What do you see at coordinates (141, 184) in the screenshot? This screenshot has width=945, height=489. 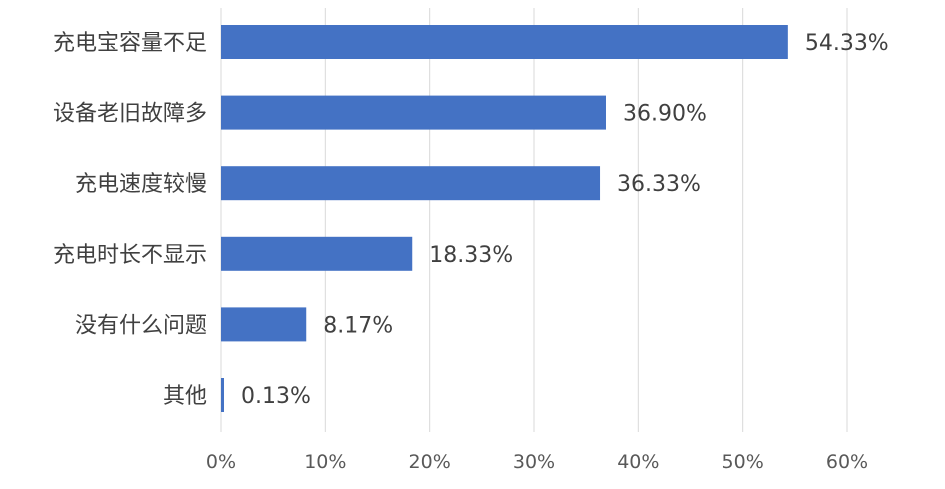 I see `category-label: 充电速度较慢` at bounding box center [141, 184].